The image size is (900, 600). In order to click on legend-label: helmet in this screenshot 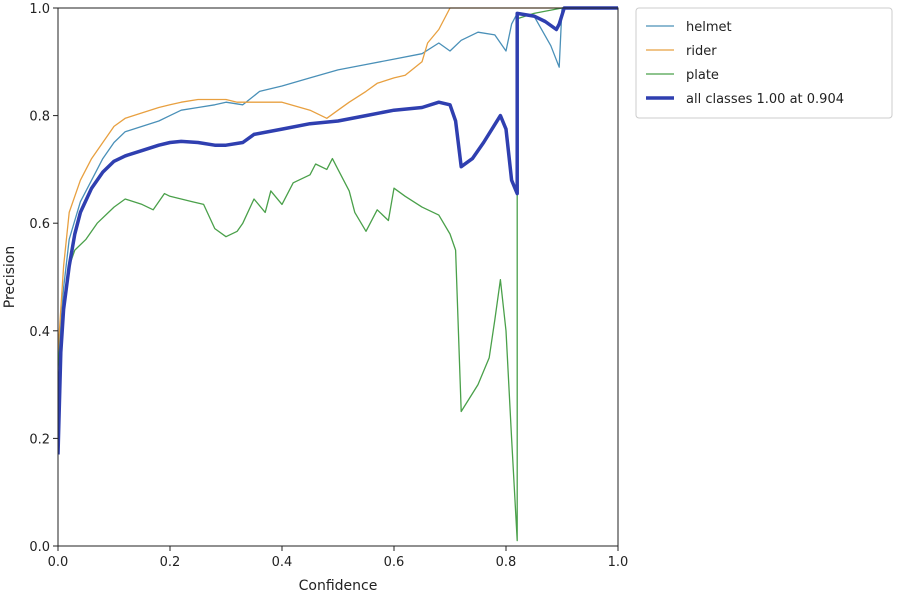, I will do `click(709, 27)`.